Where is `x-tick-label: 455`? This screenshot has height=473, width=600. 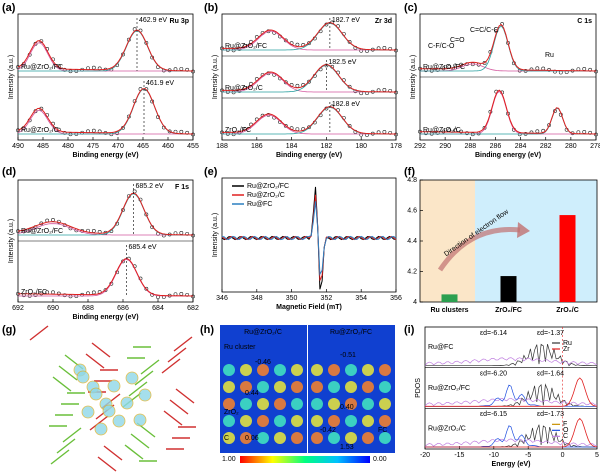 x-tick-label: 455 is located at coordinates (193, 146).